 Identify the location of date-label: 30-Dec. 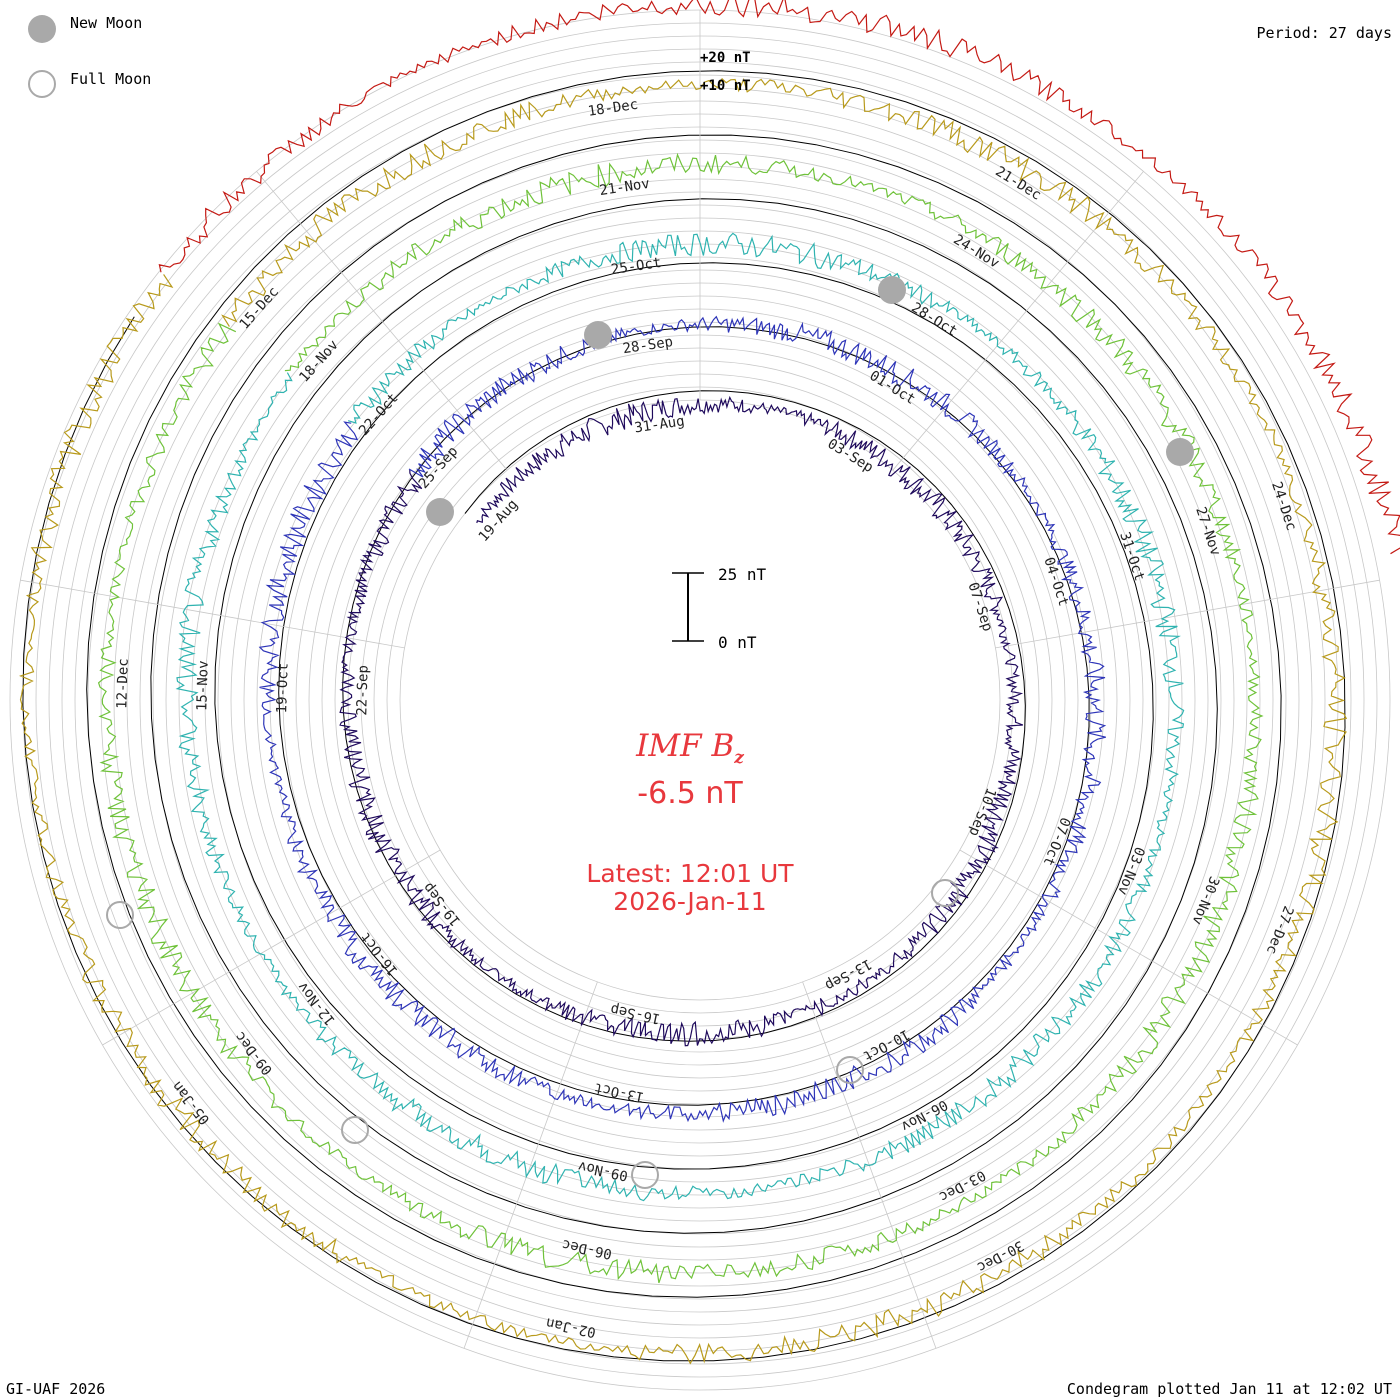
(1000, 1256).